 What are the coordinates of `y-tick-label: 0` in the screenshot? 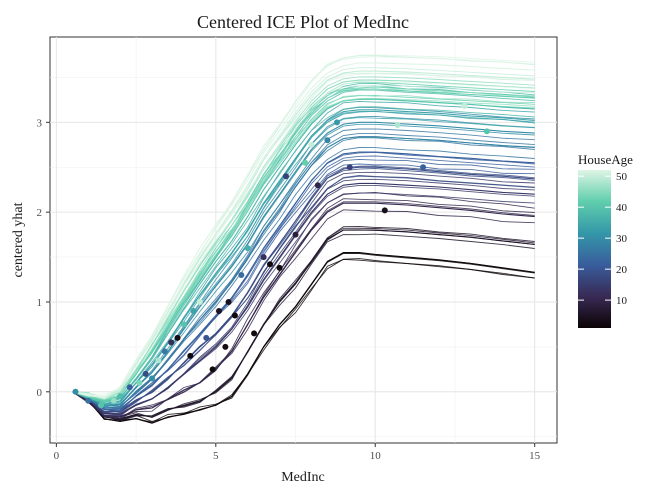 It's located at (40, 393).